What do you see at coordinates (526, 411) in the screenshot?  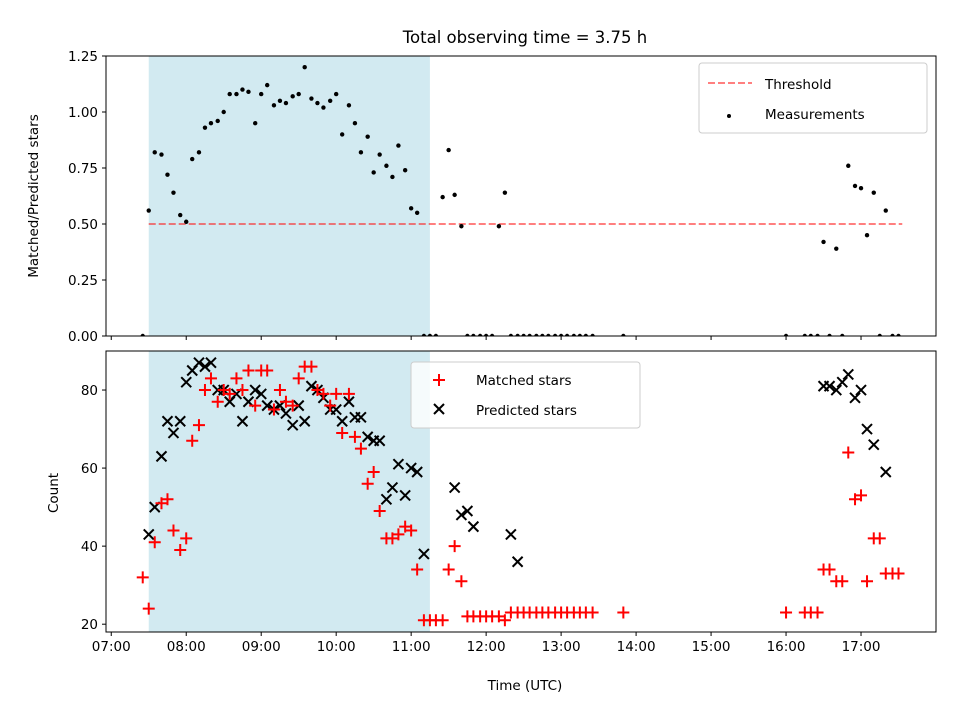 I see `legend-predicted-label: Predicted stars` at bounding box center [526, 411].